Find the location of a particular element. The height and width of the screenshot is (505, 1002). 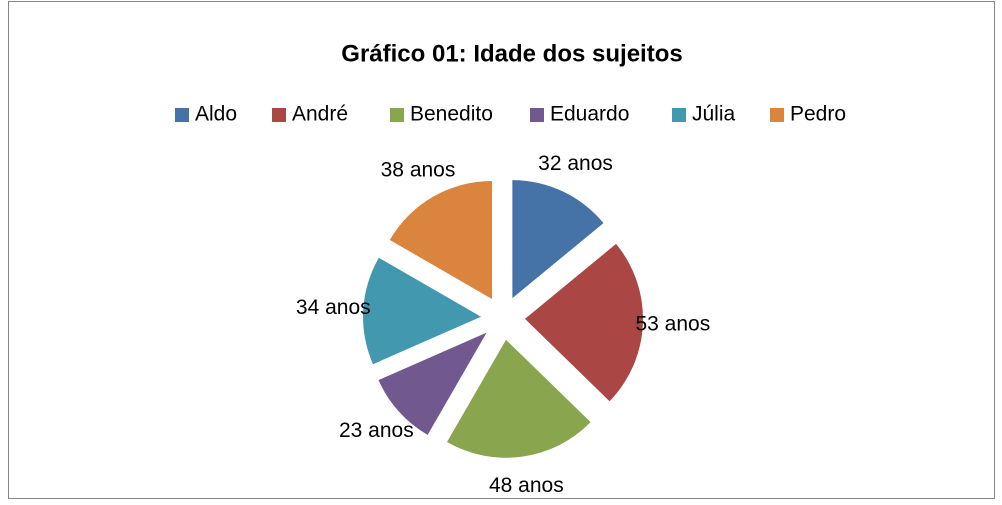

legend-label: Eduardo is located at coordinates (589, 114).